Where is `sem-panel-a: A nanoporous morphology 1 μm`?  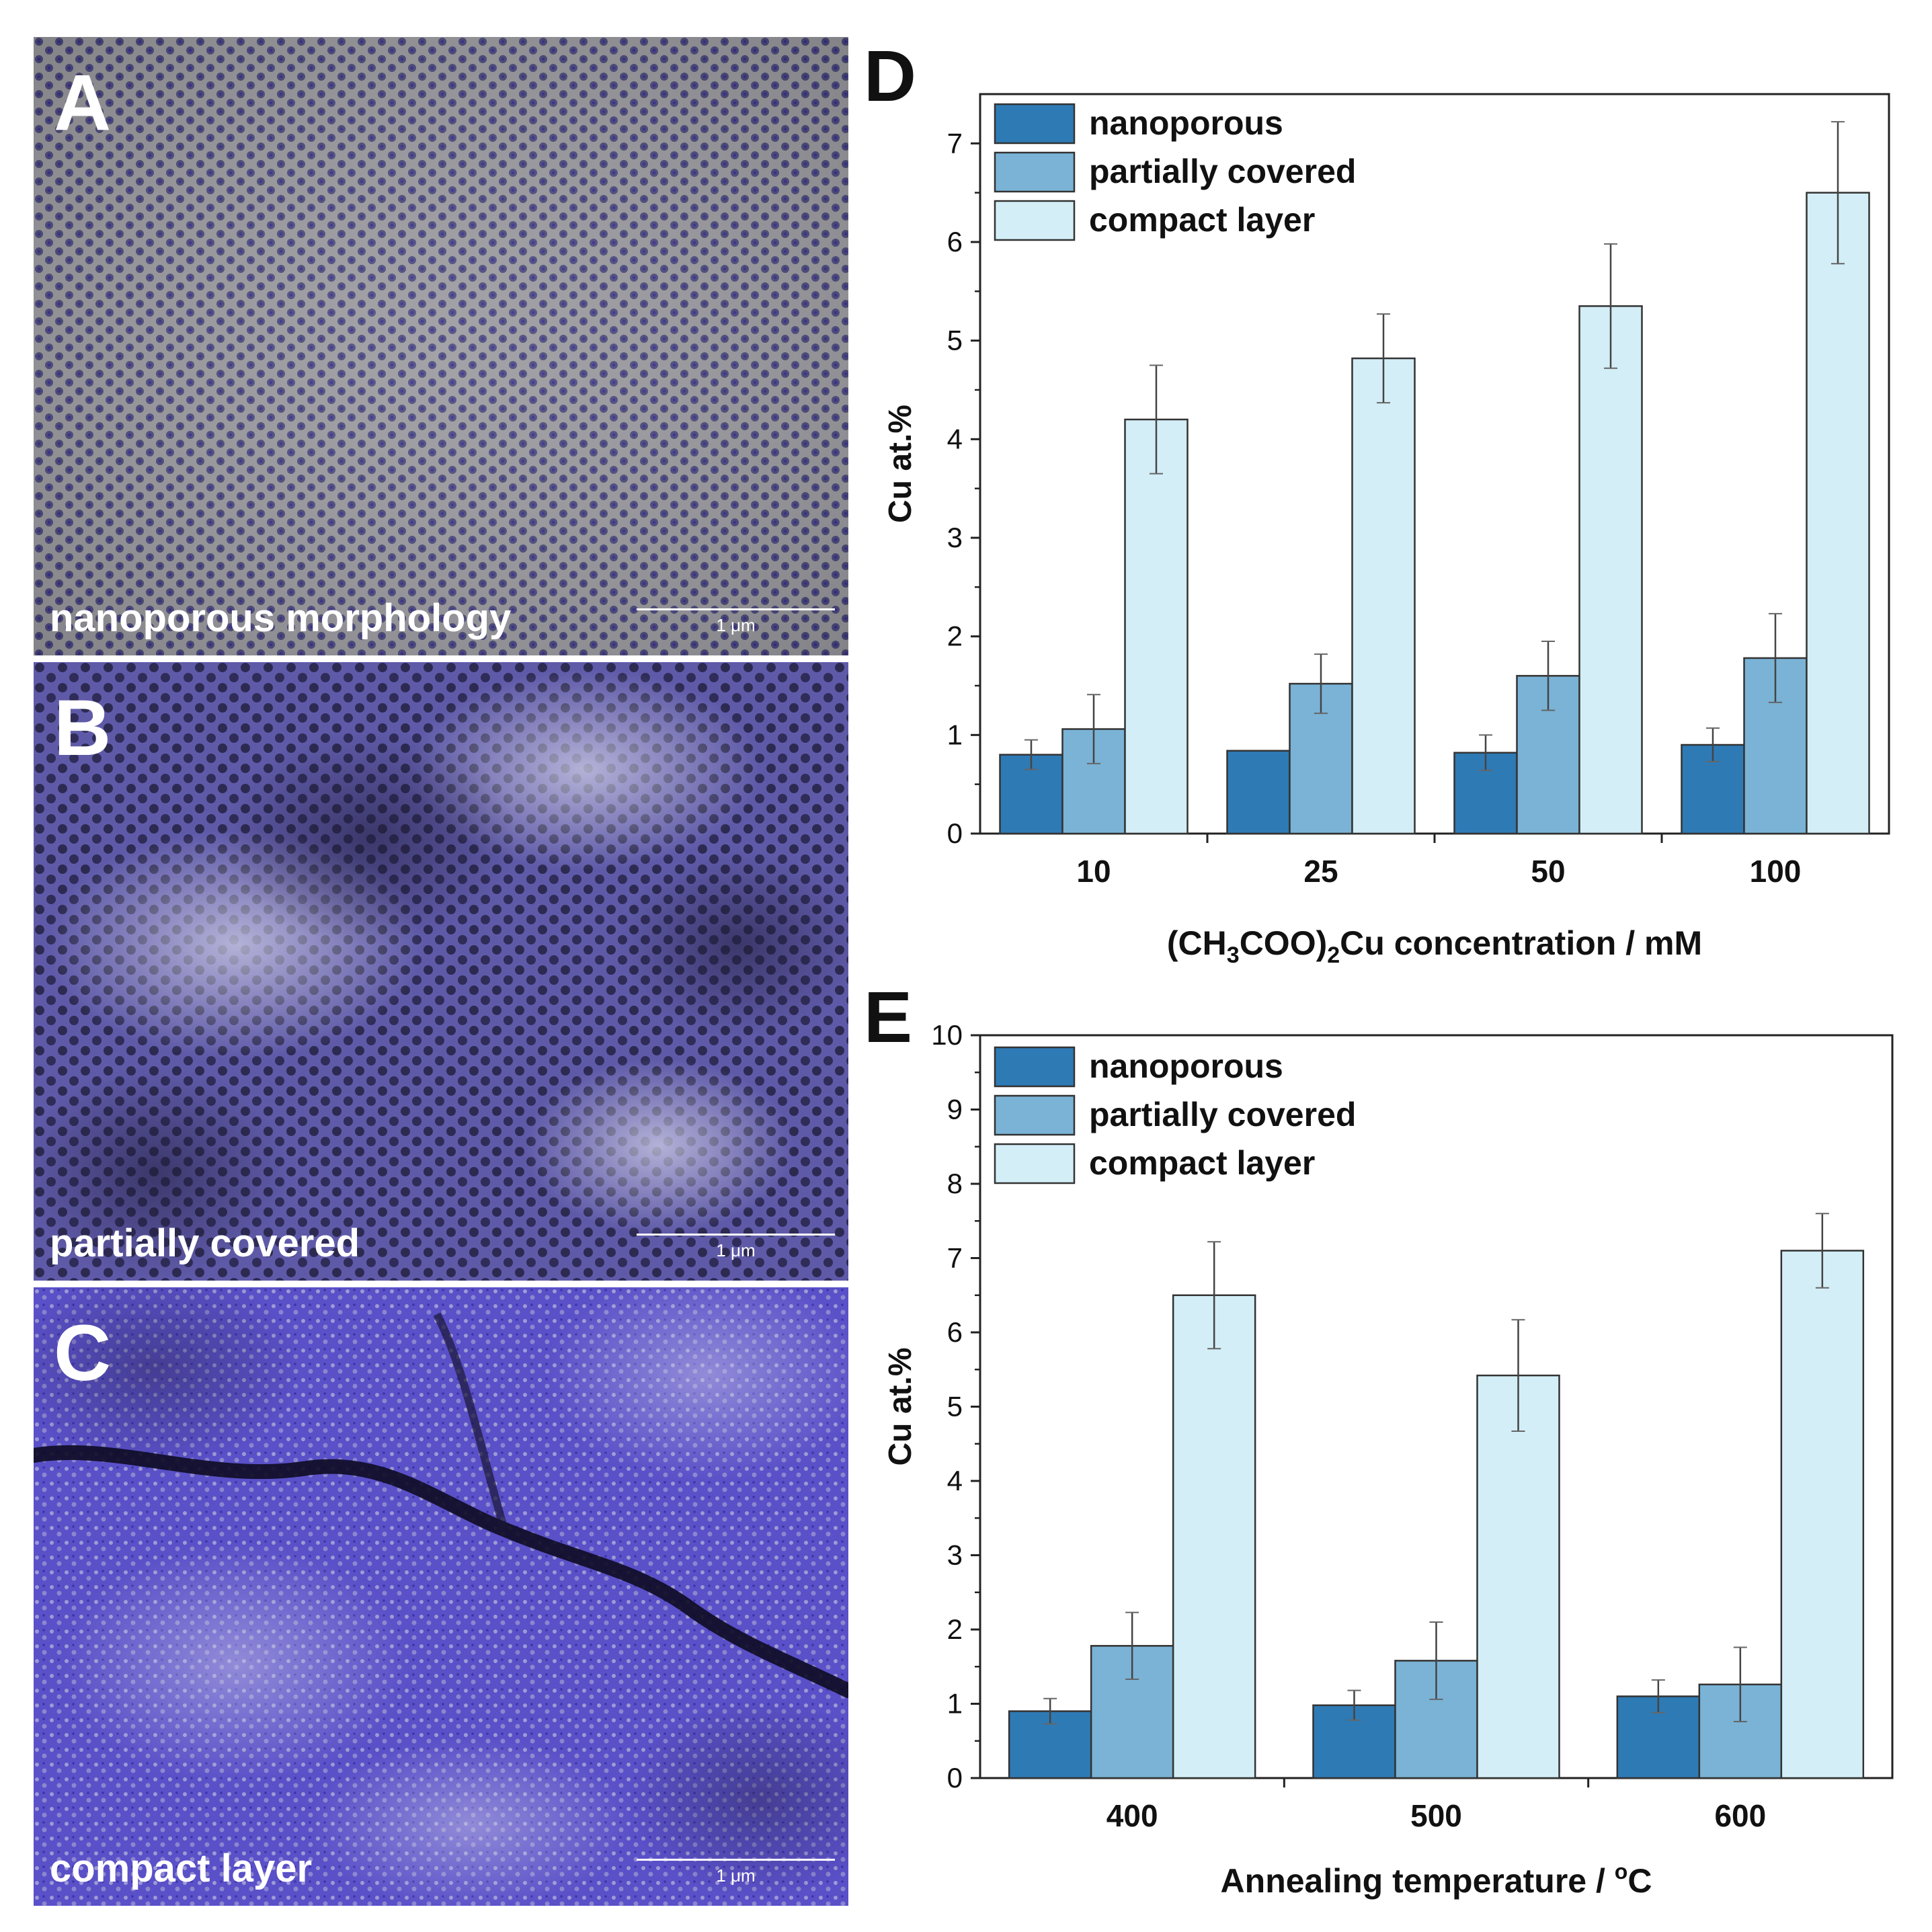 sem-panel-a: A nanoporous morphology 1 μm is located at coordinates (441, 346).